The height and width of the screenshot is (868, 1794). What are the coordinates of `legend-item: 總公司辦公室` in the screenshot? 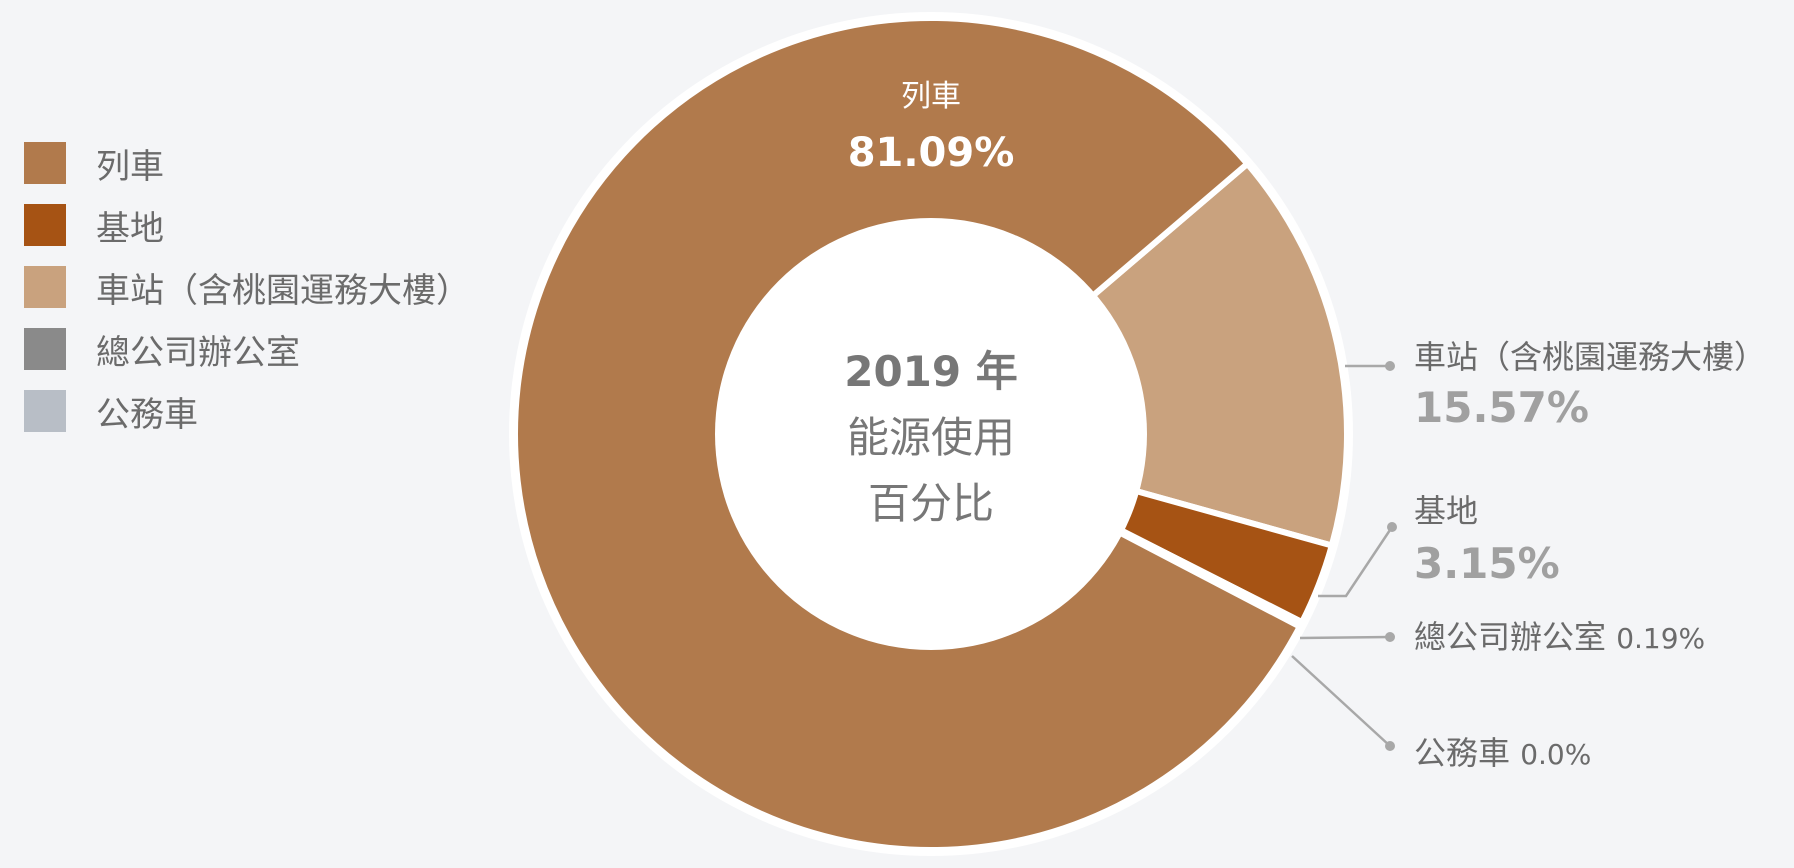 It's located at (247, 349).